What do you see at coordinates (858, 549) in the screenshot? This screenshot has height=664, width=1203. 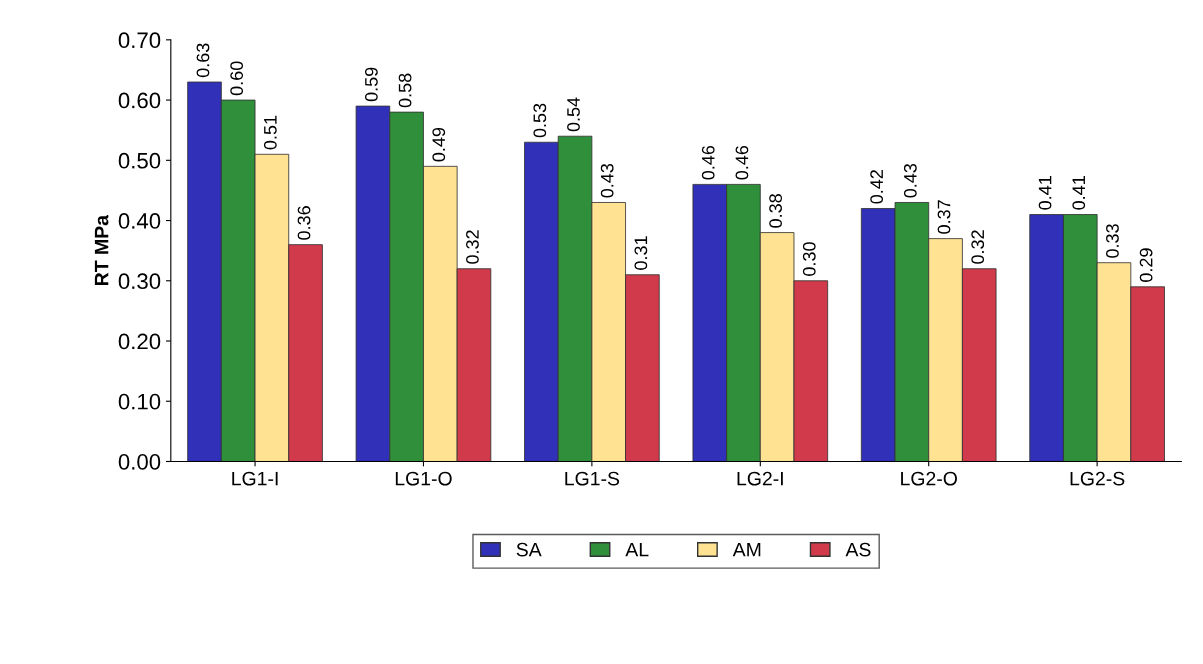 I see `legend-label: AS` at bounding box center [858, 549].